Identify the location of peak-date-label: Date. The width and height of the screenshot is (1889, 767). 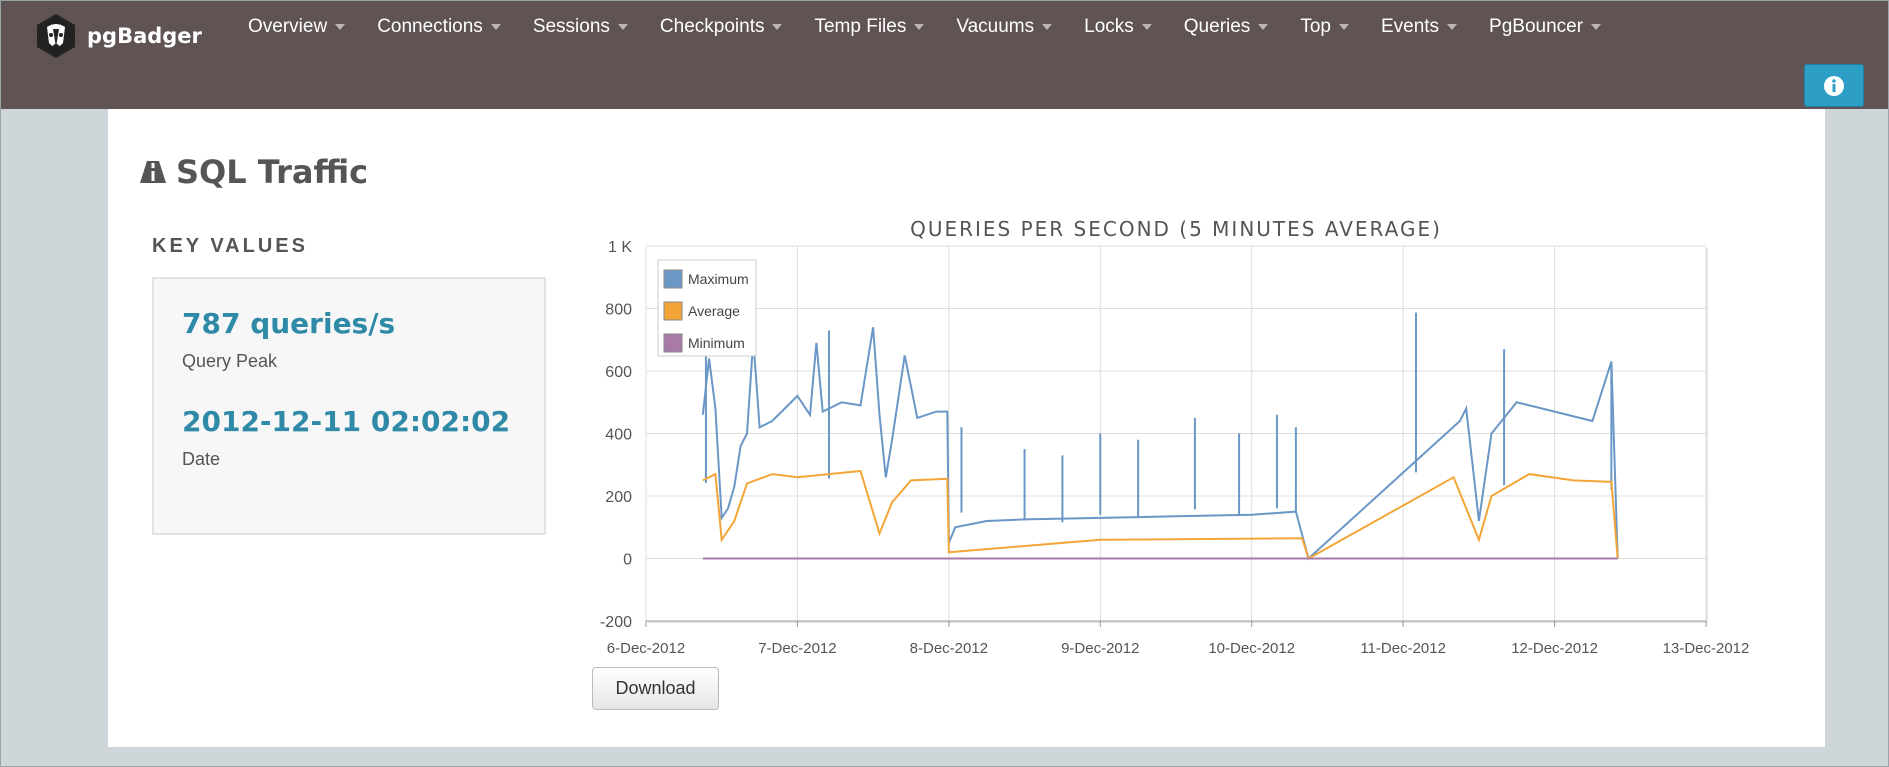
(201, 459).